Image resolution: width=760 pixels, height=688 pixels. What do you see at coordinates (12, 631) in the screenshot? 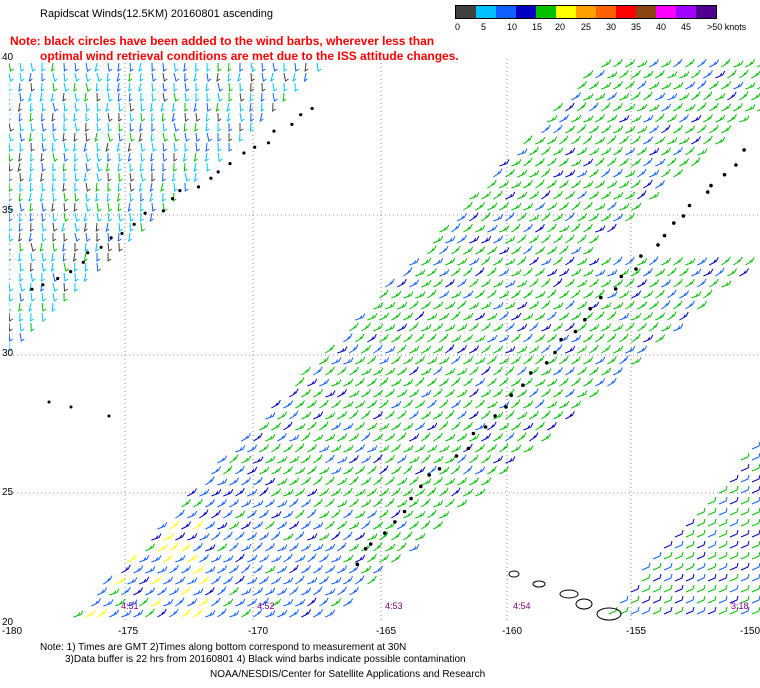
I see `longitude-label: -180` at bounding box center [12, 631].